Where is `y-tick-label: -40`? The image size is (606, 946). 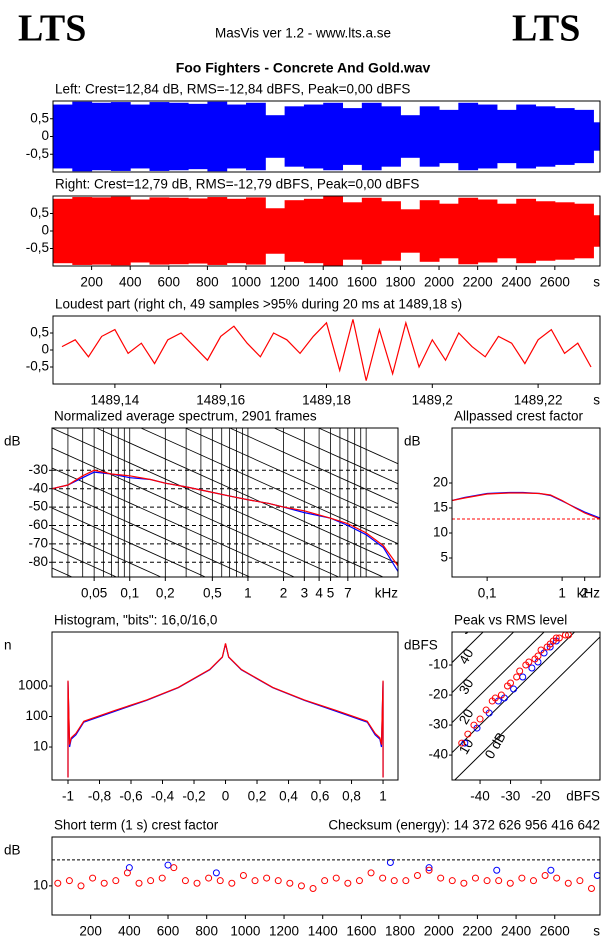
y-tick-label: -40 is located at coordinates (438, 754).